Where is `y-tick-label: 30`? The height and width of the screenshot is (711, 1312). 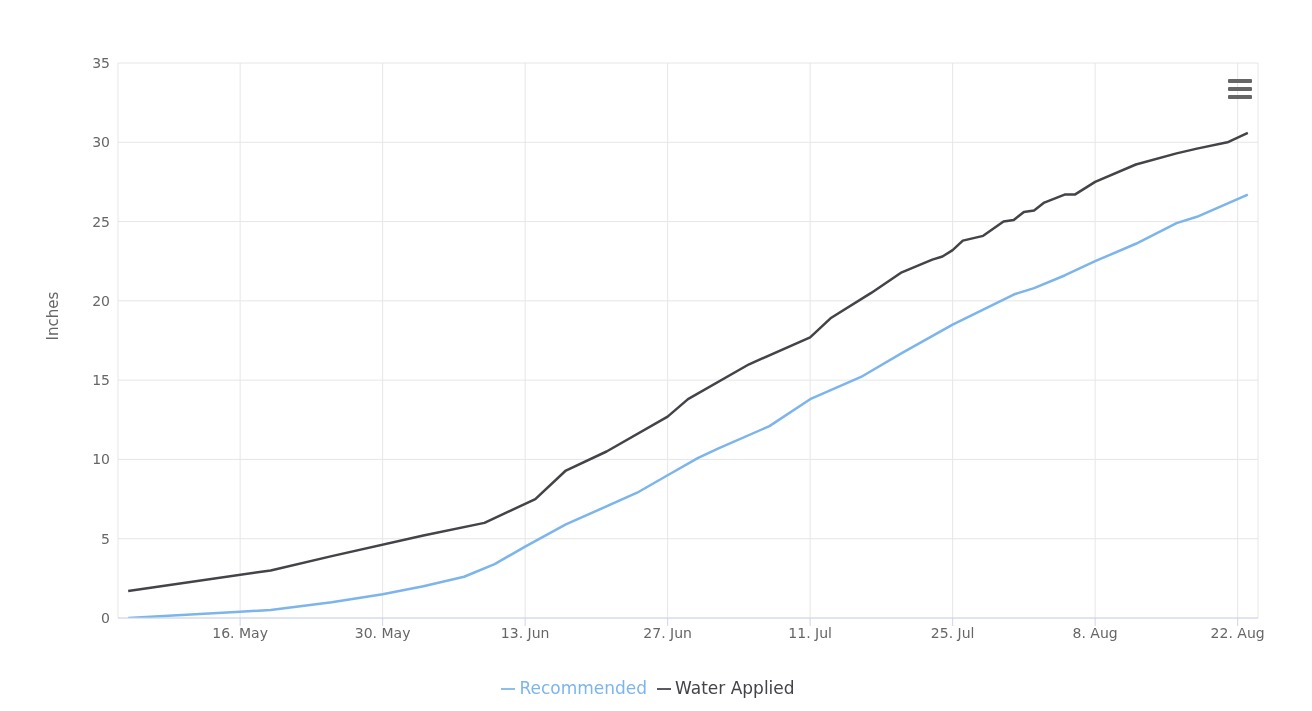 y-tick-label: 30 is located at coordinates (101, 142).